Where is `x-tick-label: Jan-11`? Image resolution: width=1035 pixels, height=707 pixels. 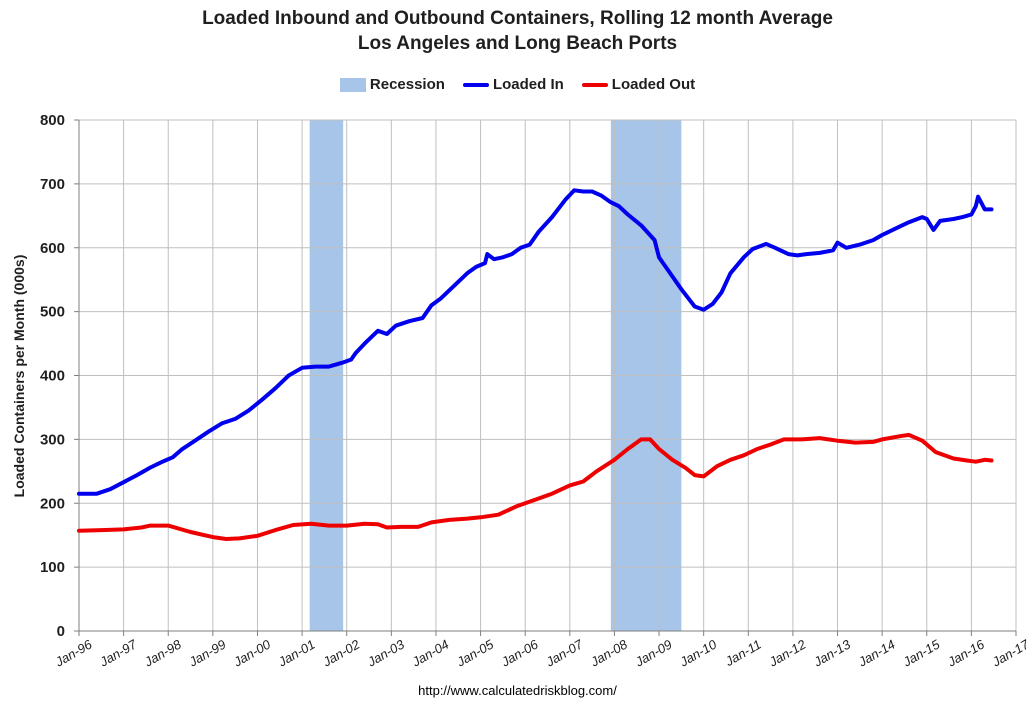 x-tick-label: Jan-11 is located at coordinates (743, 653).